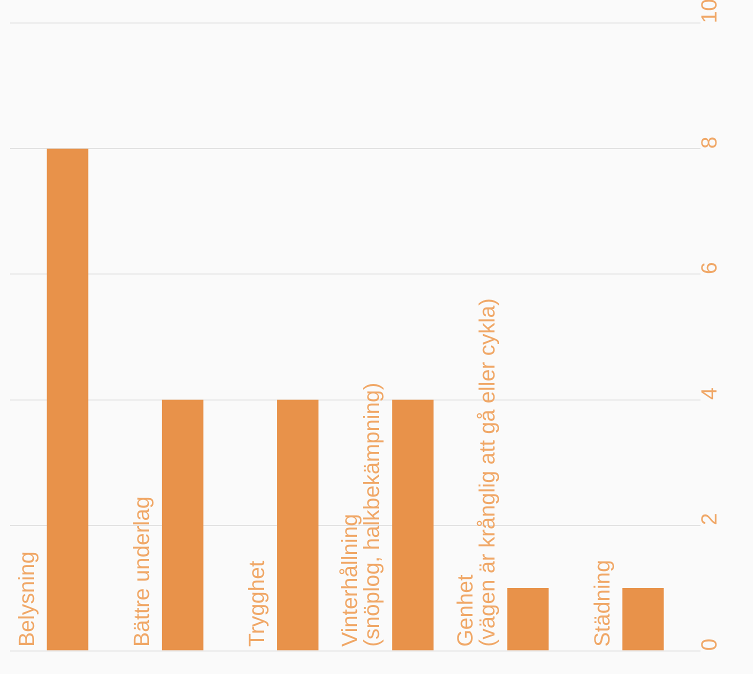  I want to click on x-tick-label: Belysning, so click(26, 599).